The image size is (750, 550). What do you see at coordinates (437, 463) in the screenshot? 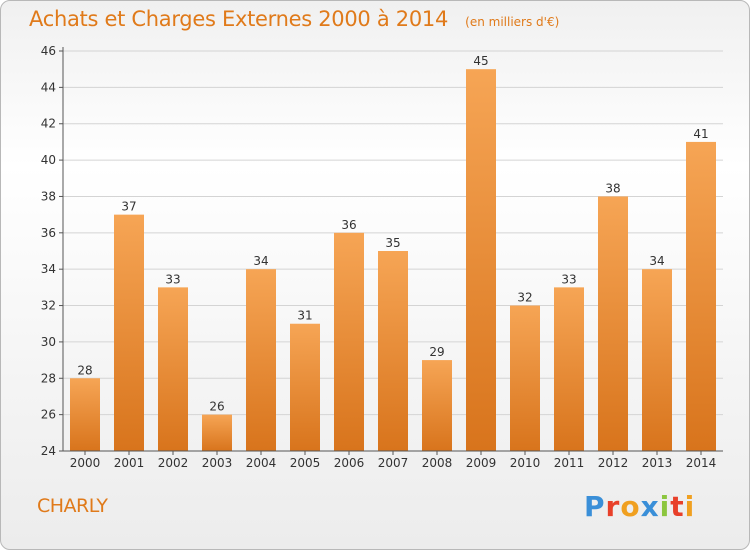
I see `x-tick-label-2008: 2008` at bounding box center [437, 463].